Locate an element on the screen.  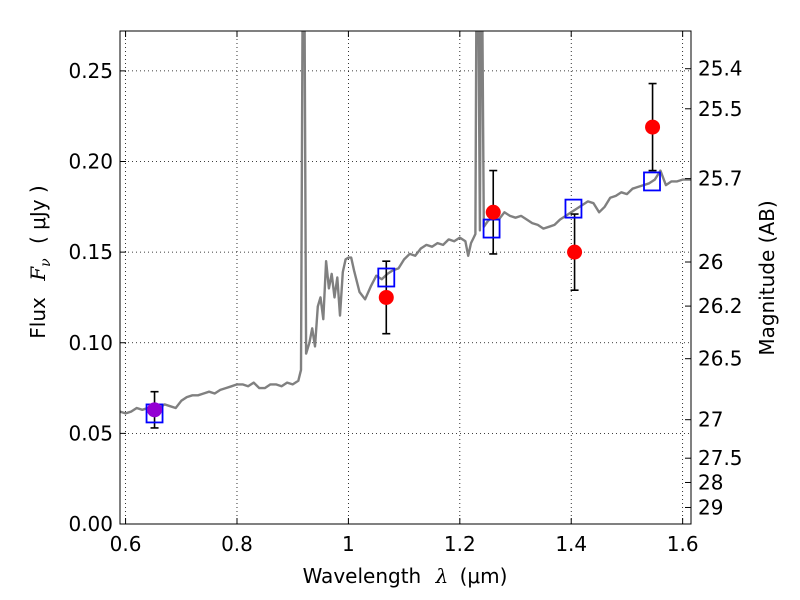
x-axis-label-text: Wavelength is located at coordinates (362, 576).